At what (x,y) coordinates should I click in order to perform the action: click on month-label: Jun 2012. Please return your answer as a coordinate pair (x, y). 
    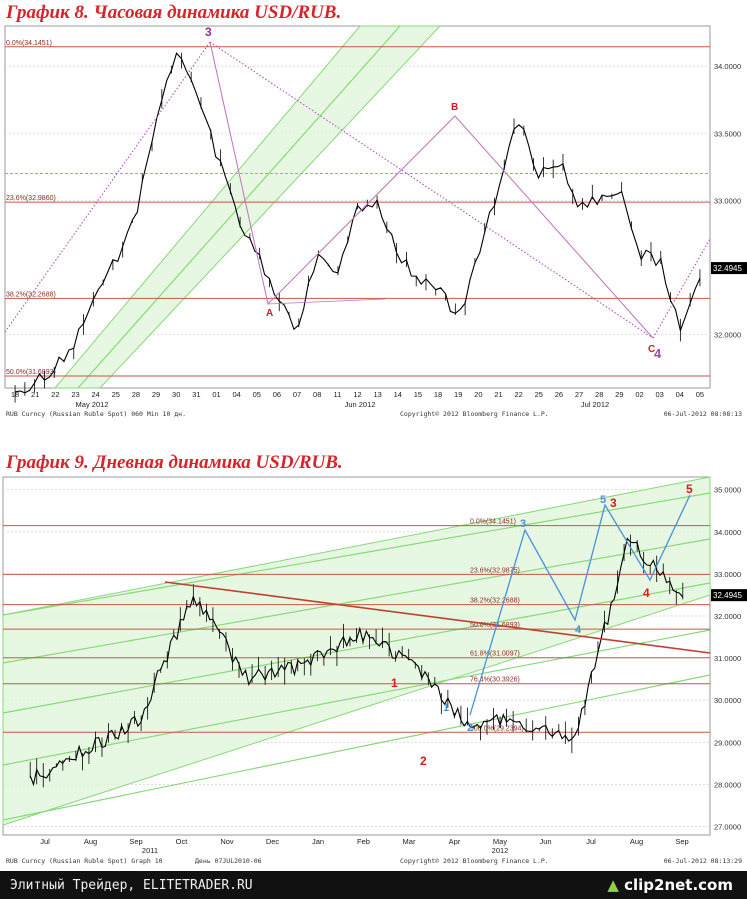
    Looking at the image, I should click on (360, 404).